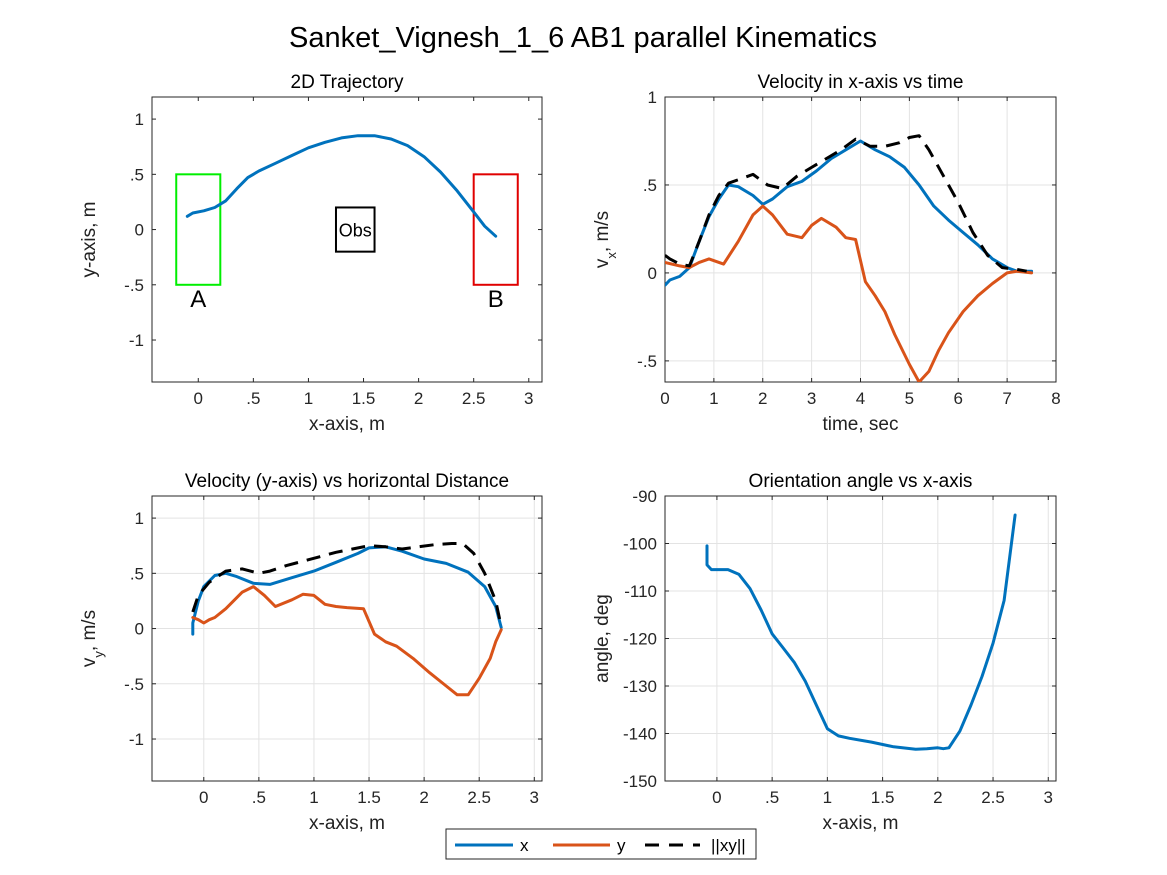  I want to click on y-tick-label: -130, so click(640, 686).